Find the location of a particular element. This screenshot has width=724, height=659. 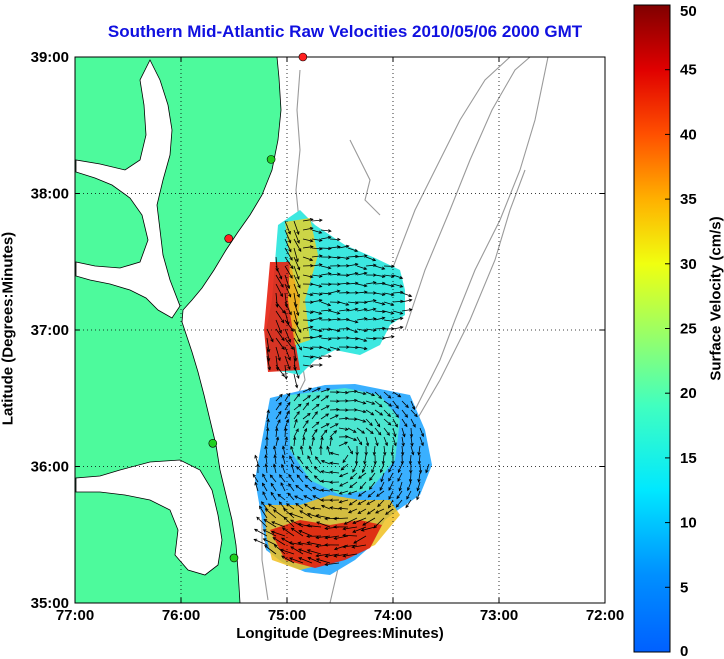

colorbar-tick-label: 5 is located at coordinates (684, 587).